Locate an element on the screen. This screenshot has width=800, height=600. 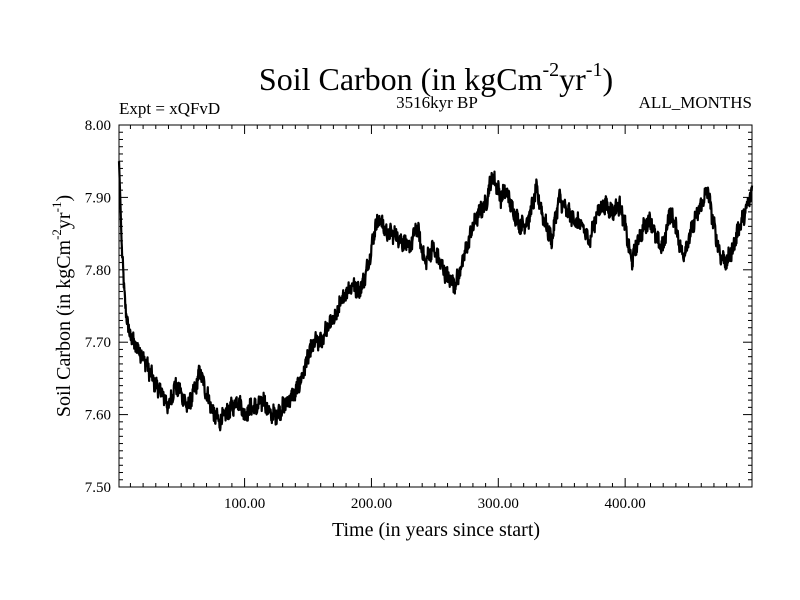
x-tick-label: 400.00 is located at coordinates (625, 504).